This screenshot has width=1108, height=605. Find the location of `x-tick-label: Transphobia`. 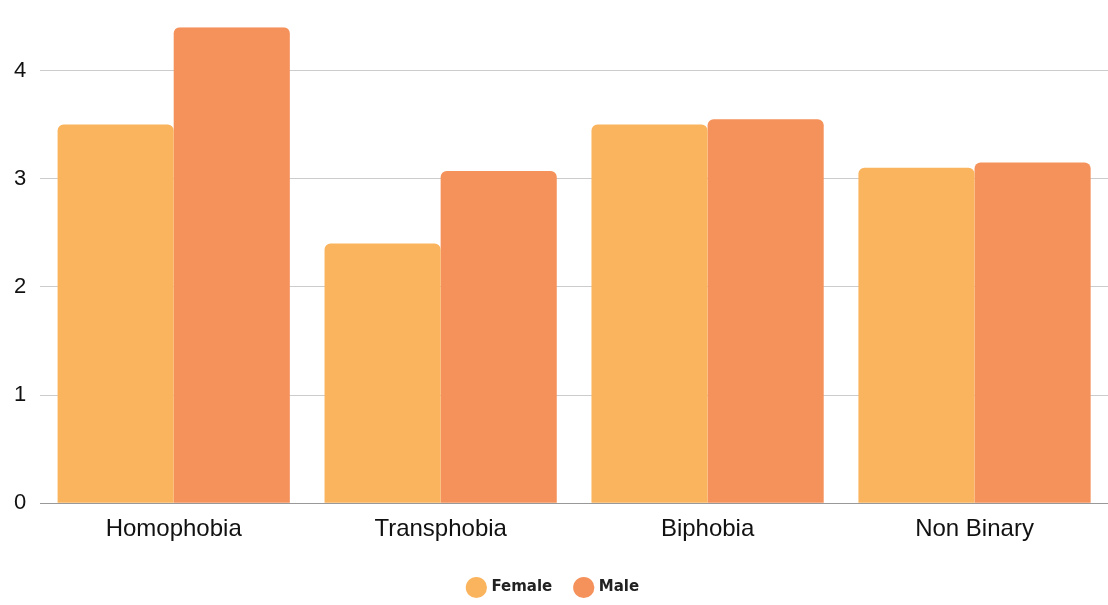

x-tick-label: Transphobia is located at coordinates (441, 528).